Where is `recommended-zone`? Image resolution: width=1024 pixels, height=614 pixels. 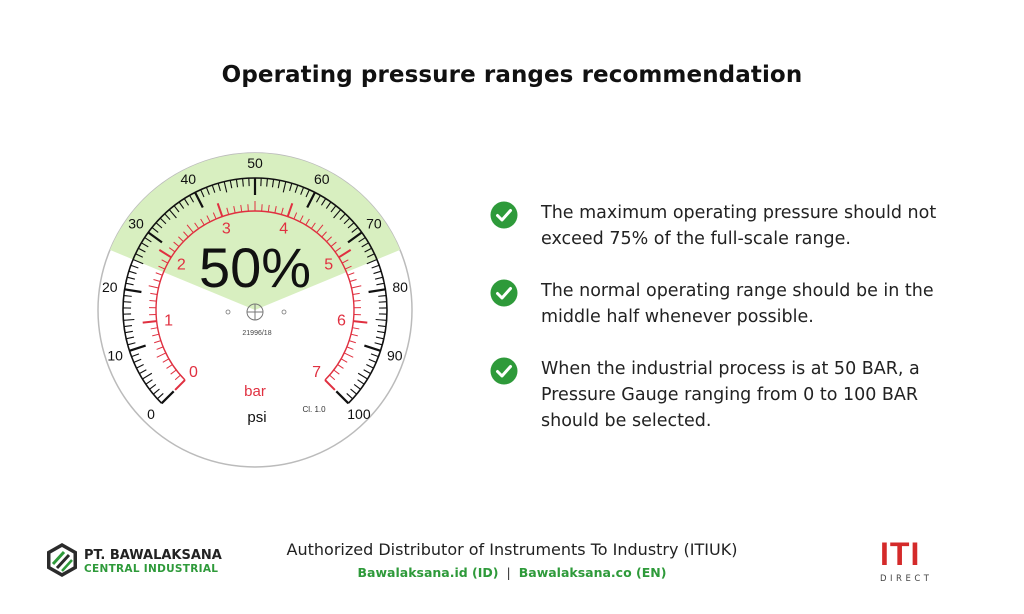
recommended-zone is located at coordinates (255, 231).